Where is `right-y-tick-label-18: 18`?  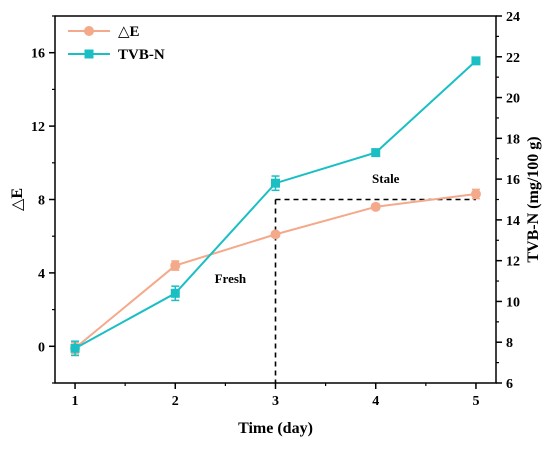 right-y-tick-label-18: 18 is located at coordinates (513, 139).